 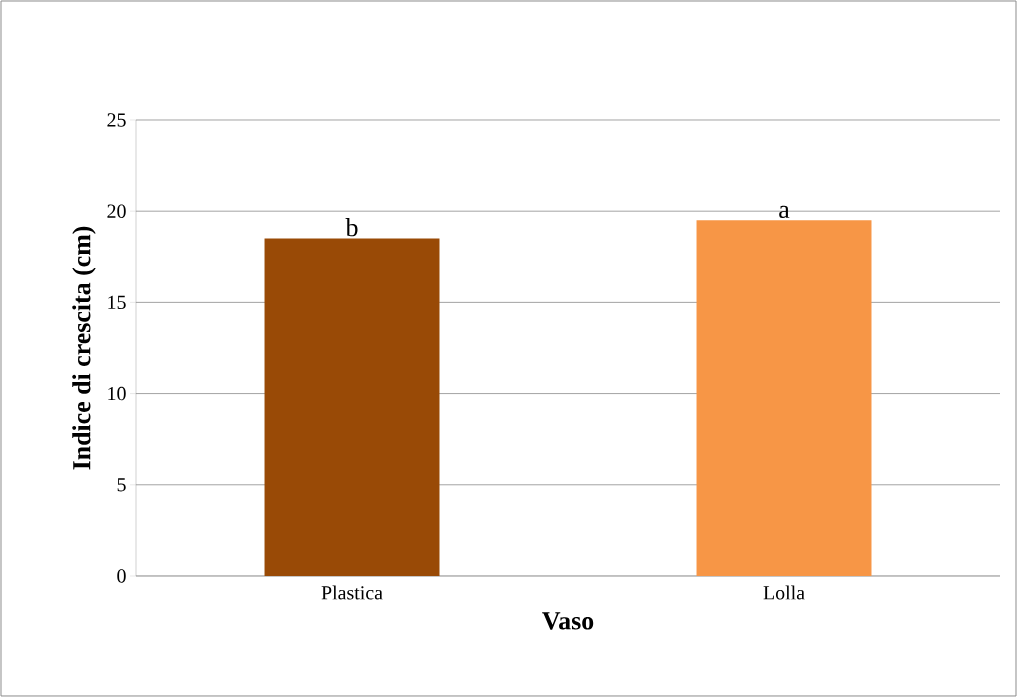 What do you see at coordinates (116, 211) in the screenshot?
I see `y-tick-label: 20` at bounding box center [116, 211].